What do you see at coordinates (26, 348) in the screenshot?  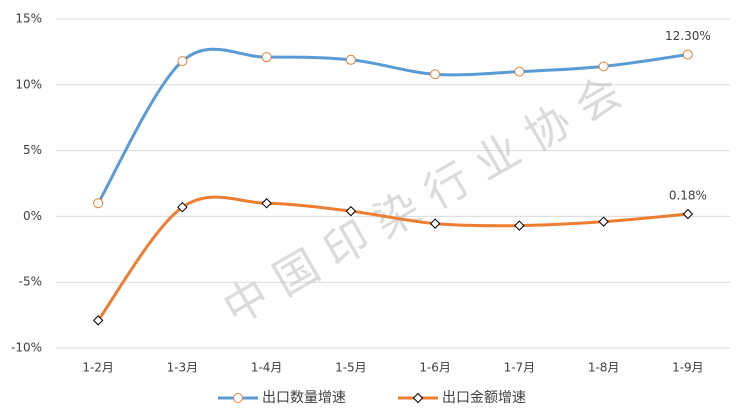 I see `y-tick-label: -10%` at bounding box center [26, 348].